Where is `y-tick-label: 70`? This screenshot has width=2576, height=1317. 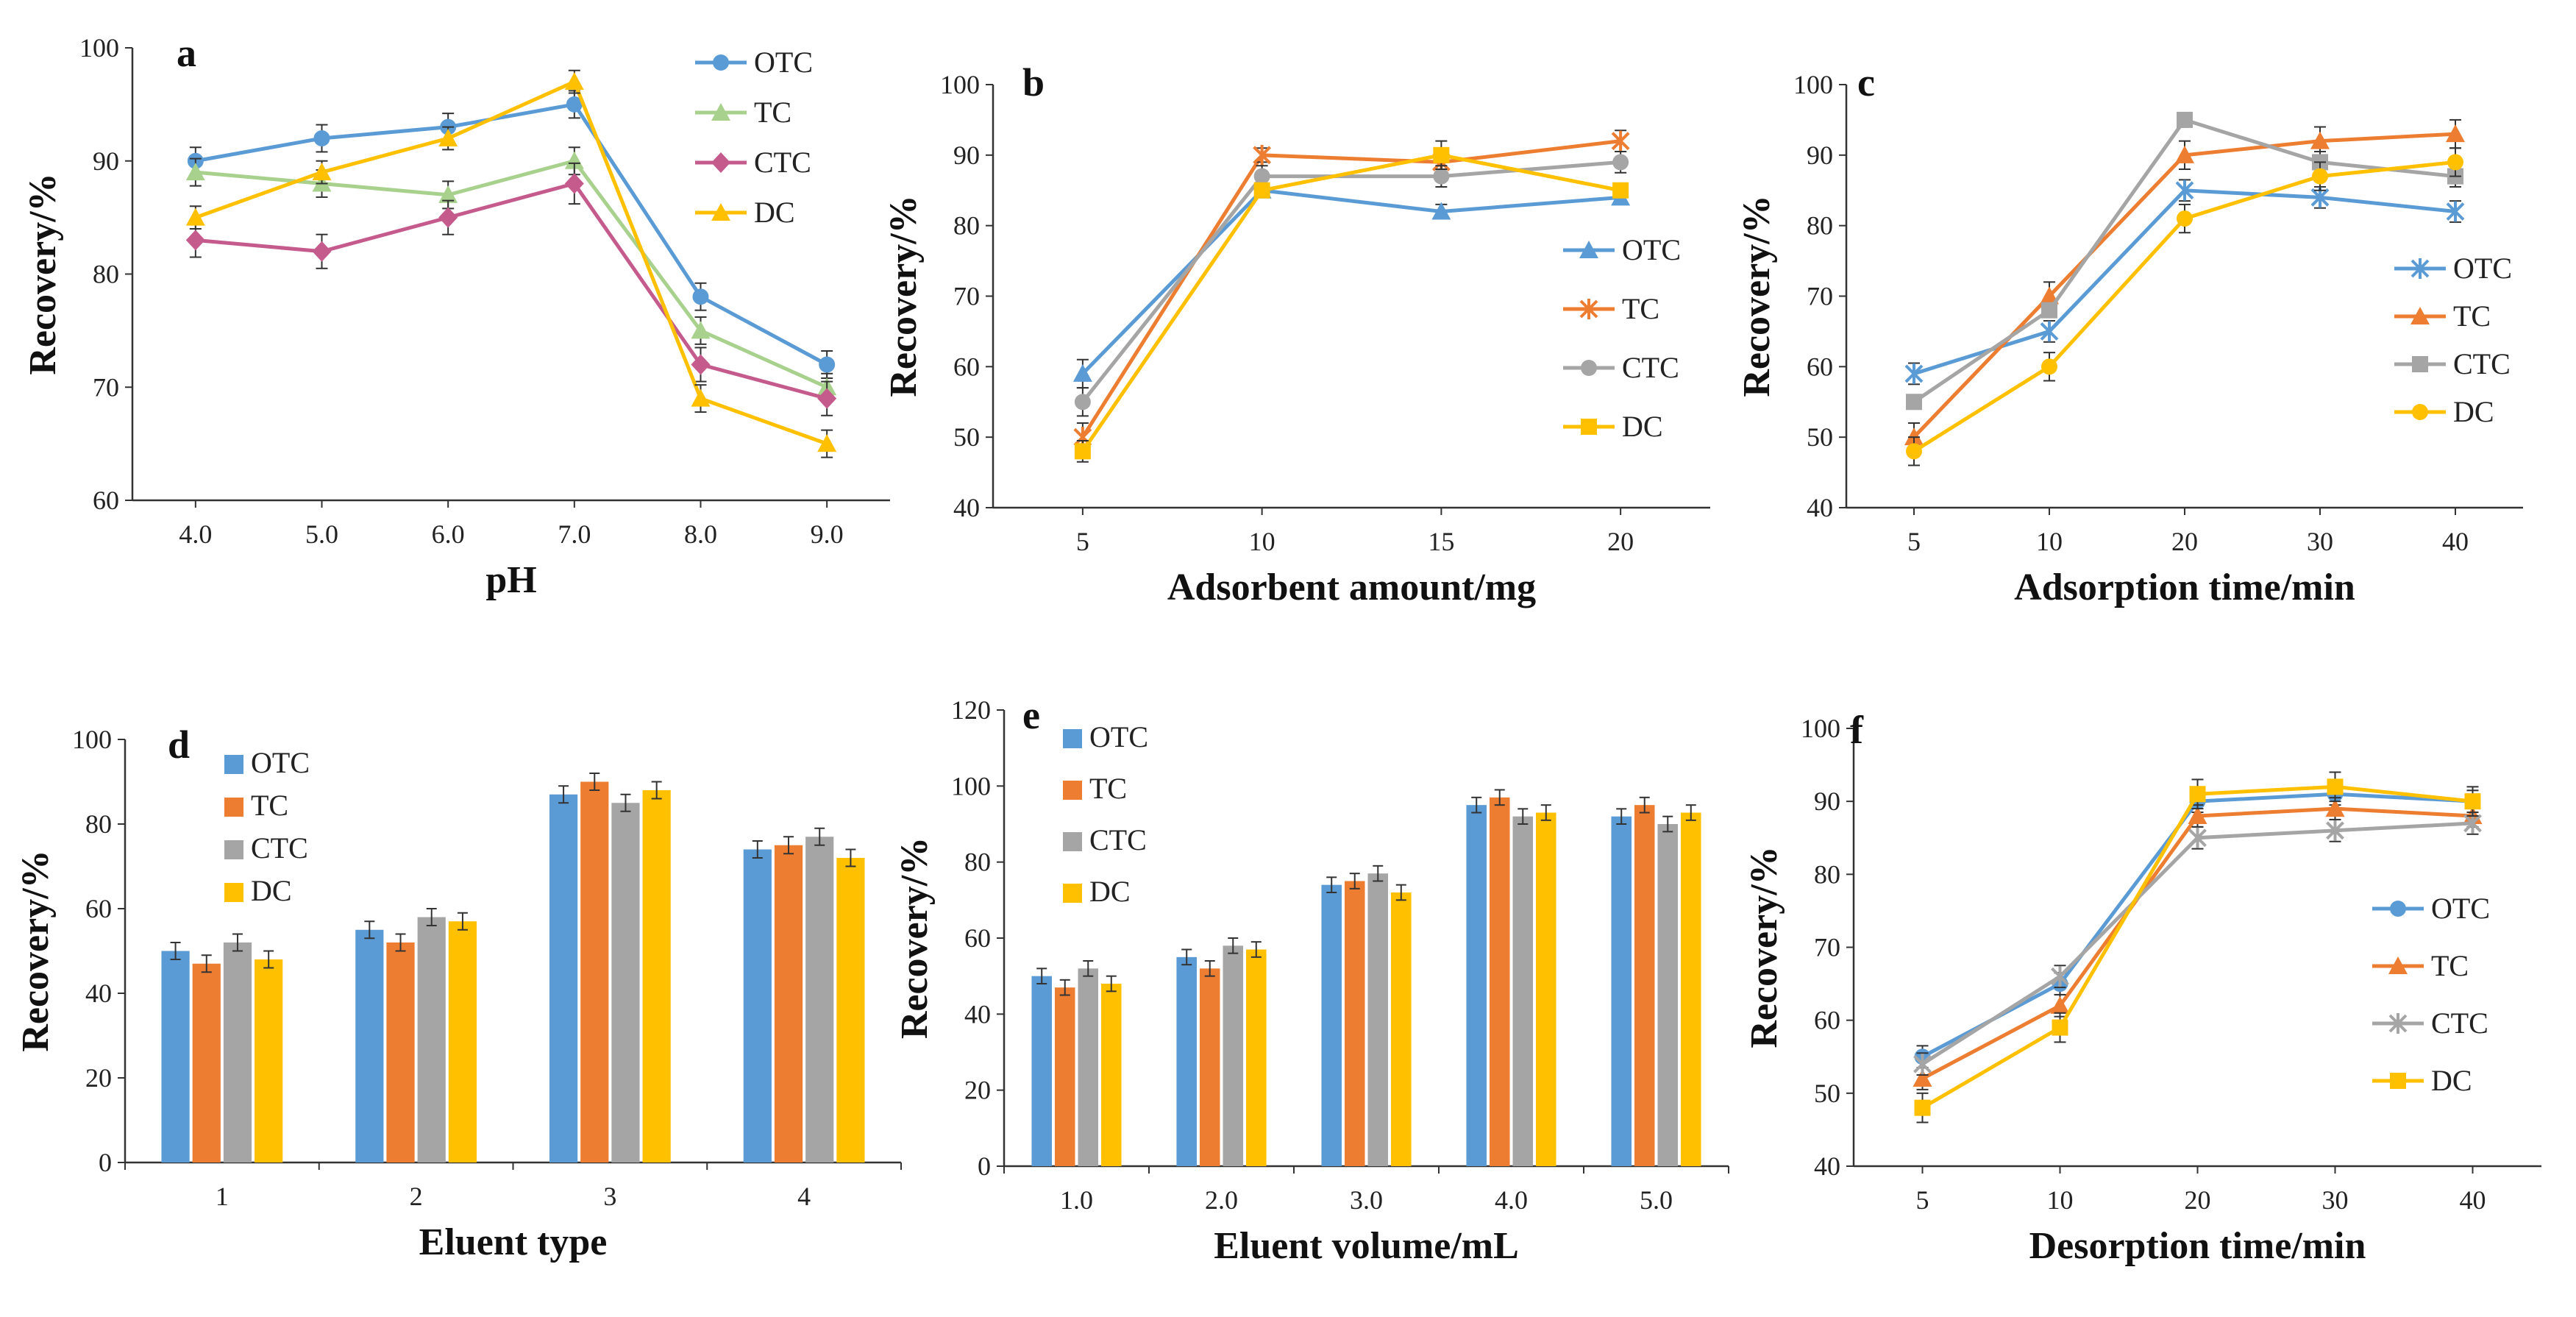 y-tick-label: 70 is located at coordinates (1820, 297).